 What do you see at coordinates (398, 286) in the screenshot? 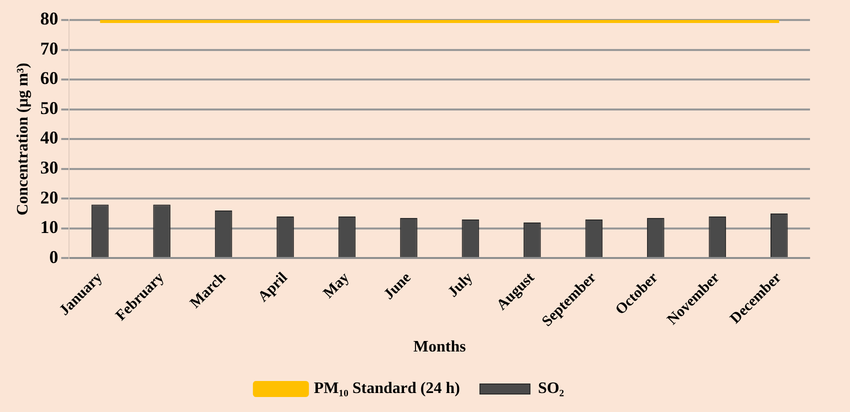
I see `x-tick-label: June` at bounding box center [398, 286].